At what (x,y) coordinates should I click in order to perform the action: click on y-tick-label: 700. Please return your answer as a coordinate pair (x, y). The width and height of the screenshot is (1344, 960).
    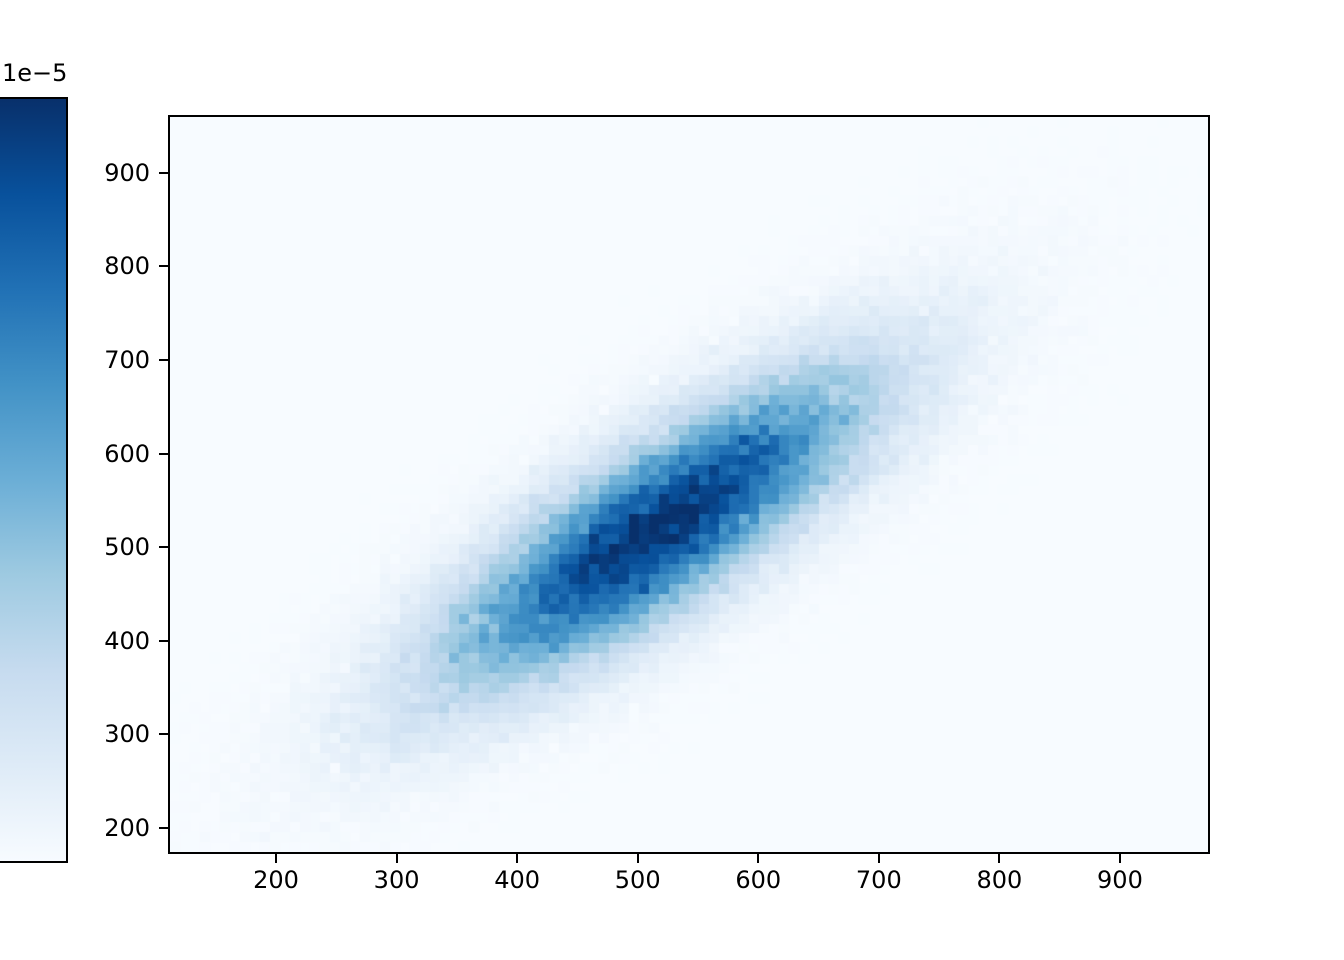
    Looking at the image, I should click on (127, 359).